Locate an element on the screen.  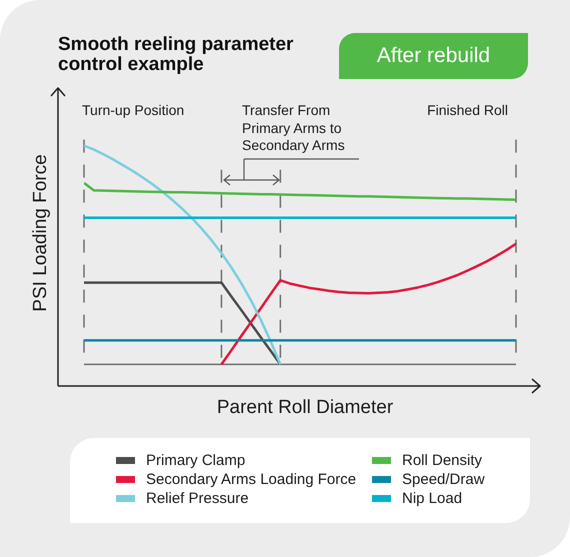
annotation: Transfer From Primary Arms to Secondary Arms is located at coordinates (293, 127).